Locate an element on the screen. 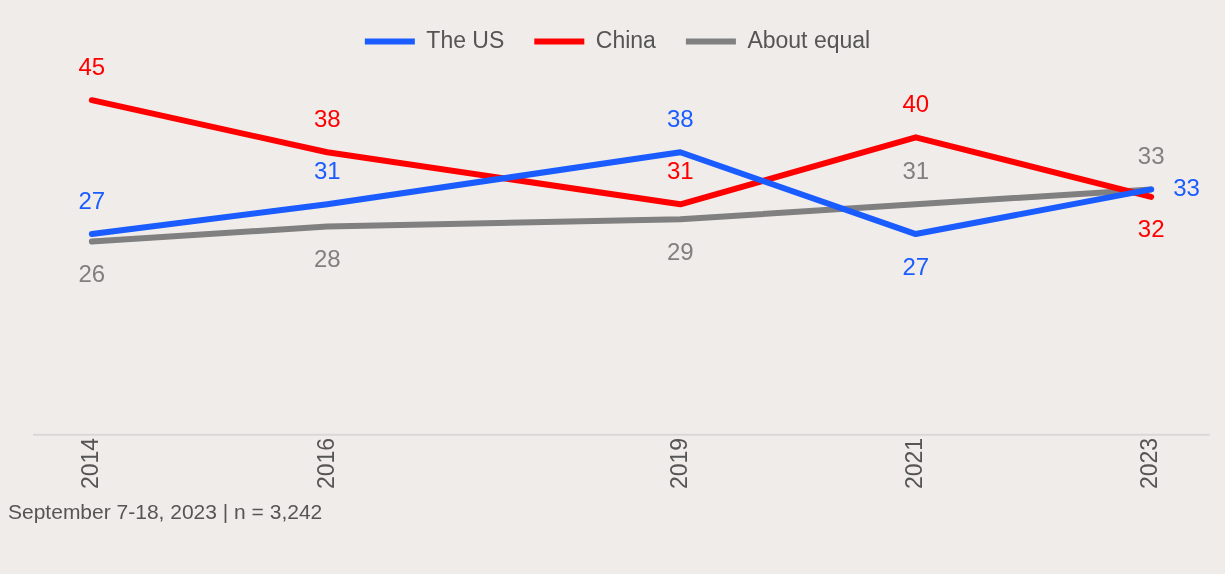 This screenshot has height=574, width=1225. legend-label: The US is located at coordinates (465, 39).